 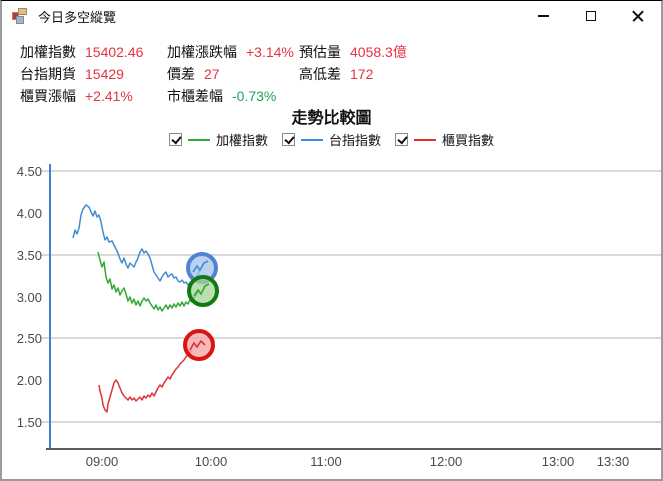 I want to click on weighted-index-stat: 加權指數 15402.46, so click(x=81, y=52).